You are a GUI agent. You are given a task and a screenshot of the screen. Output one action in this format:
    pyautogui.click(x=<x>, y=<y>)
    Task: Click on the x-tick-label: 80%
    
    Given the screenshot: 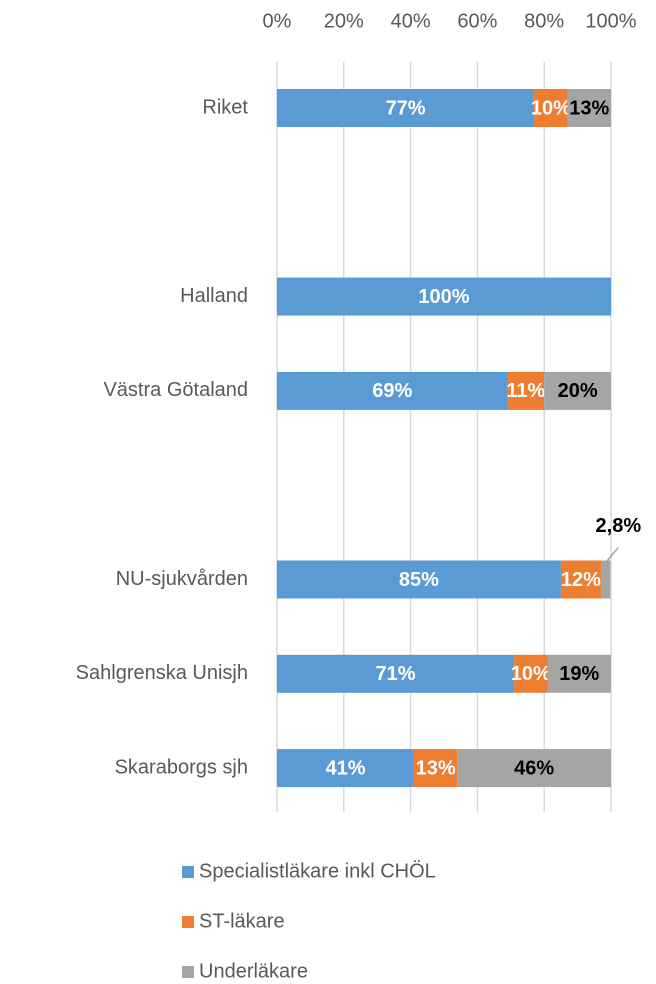 What is the action you would take?
    pyautogui.click(x=544, y=21)
    